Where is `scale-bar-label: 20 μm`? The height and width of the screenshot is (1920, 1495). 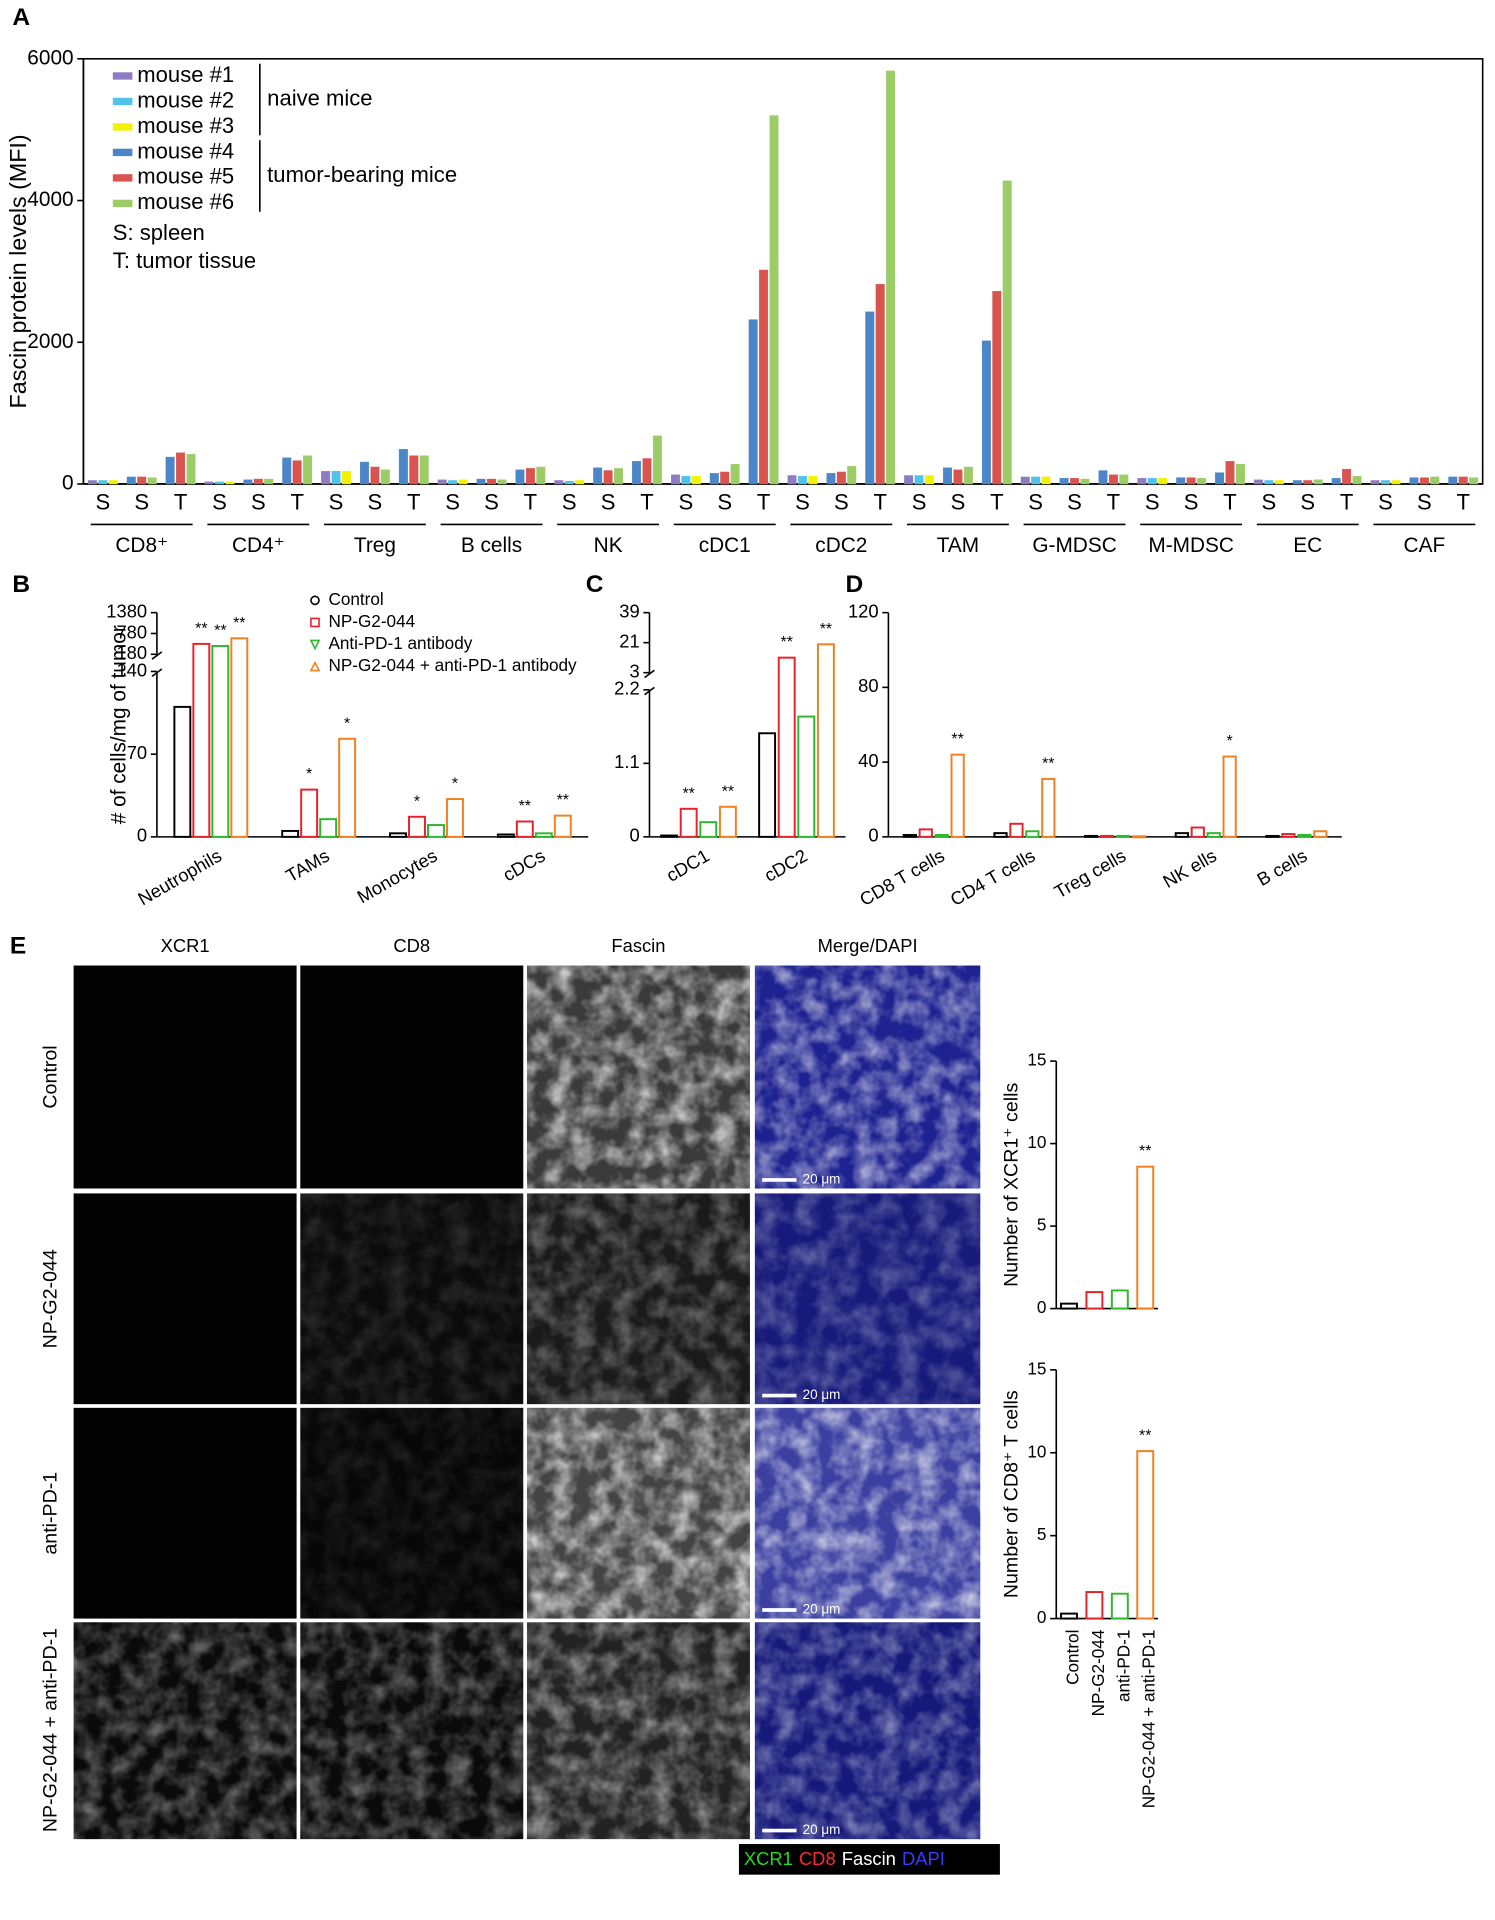 scale-bar-label: 20 μm is located at coordinates (822, 1609).